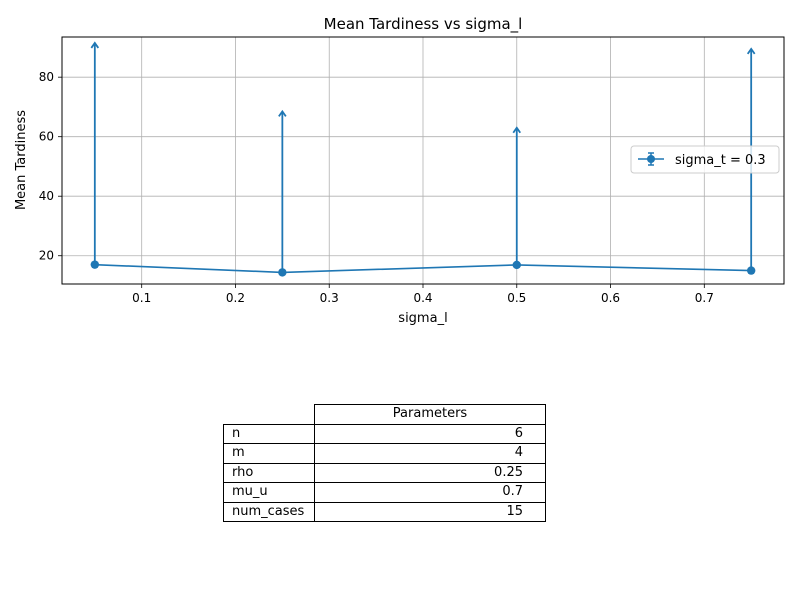  I want to click on table-row-key: num_cases, so click(269, 511).